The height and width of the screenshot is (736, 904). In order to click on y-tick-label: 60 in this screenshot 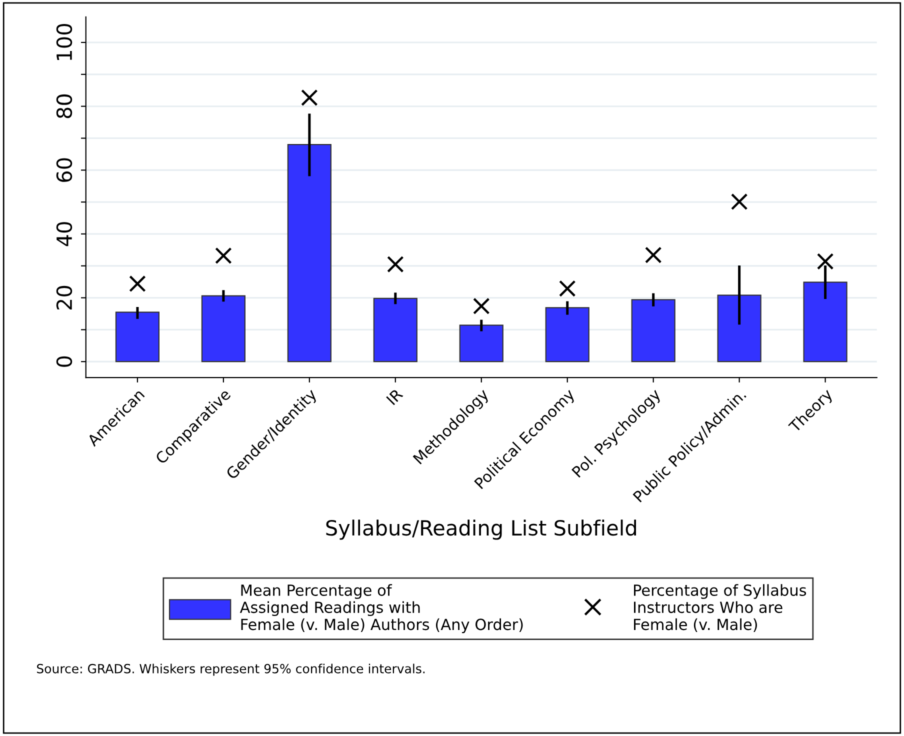, I will do `click(64, 170)`.